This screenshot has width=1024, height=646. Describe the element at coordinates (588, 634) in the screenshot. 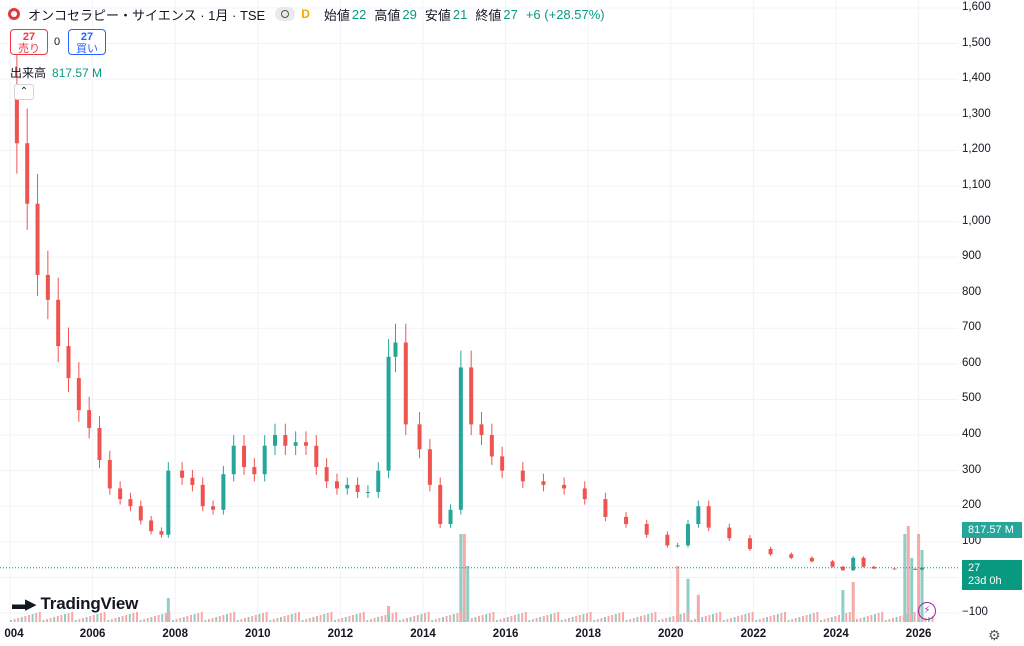

I see `time-tick-label: 2018` at that location.